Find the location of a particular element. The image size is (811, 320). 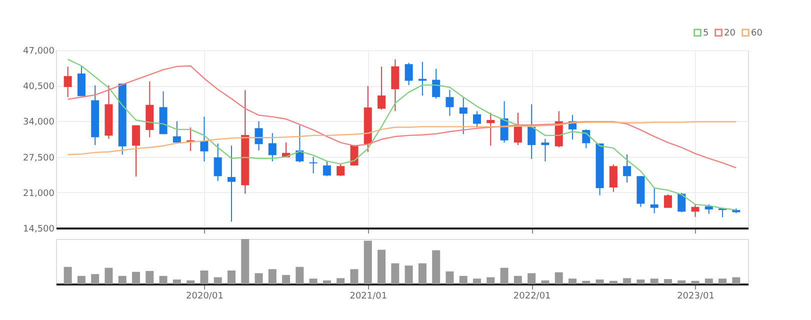

y-tick-label: 27,500 is located at coordinates (39, 158).